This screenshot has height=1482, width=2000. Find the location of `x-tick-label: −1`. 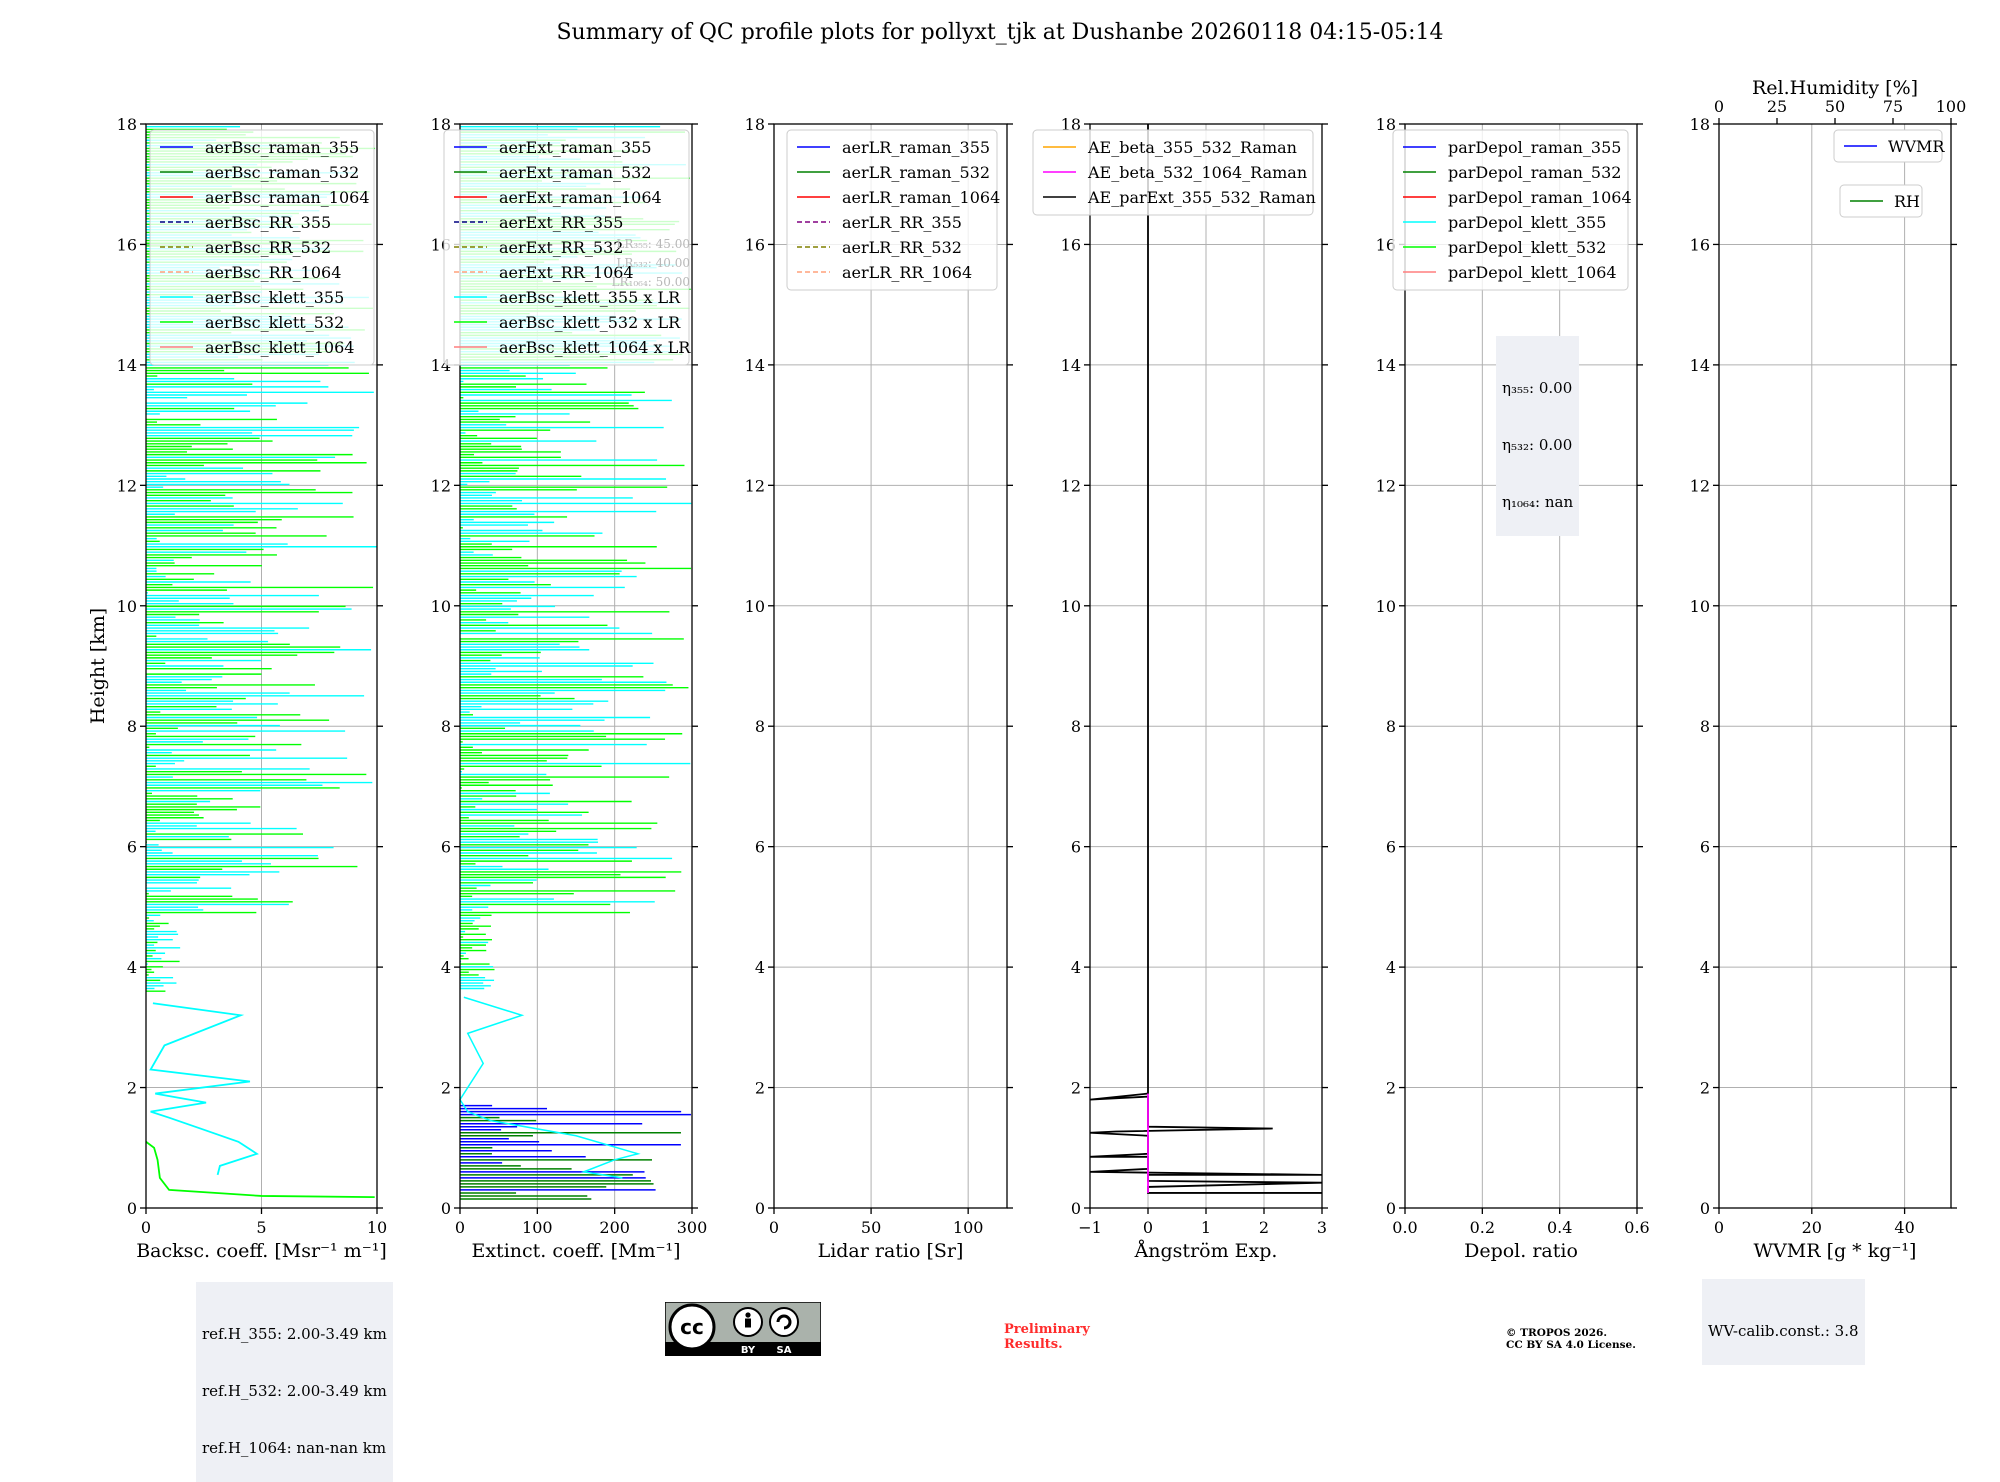

x-tick-label: −1 is located at coordinates (1090, 1227).